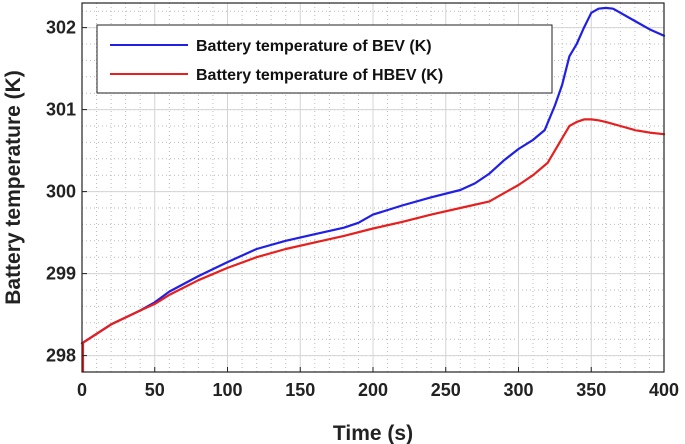 Image resolution: width=685 pixels, height=444 pixels. I want to click on x-tick-label: 150, so click(300, 390).